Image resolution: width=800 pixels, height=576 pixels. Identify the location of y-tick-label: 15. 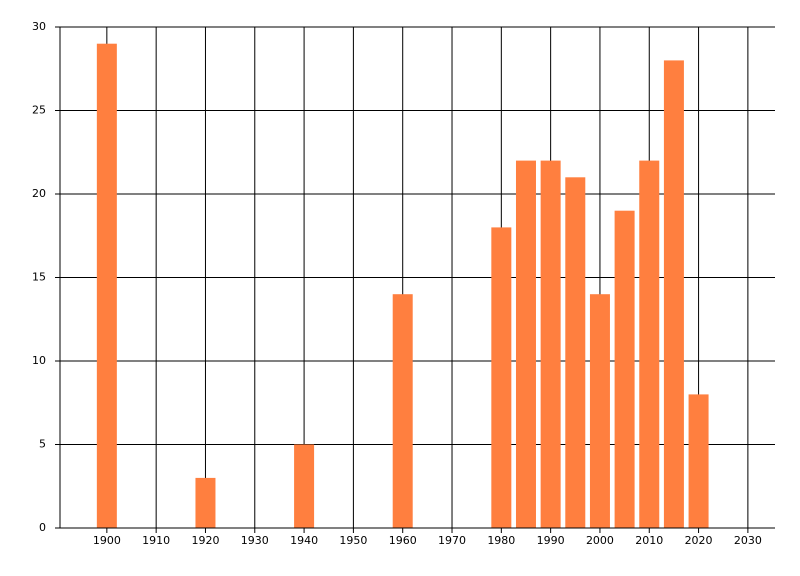
(39, 277).